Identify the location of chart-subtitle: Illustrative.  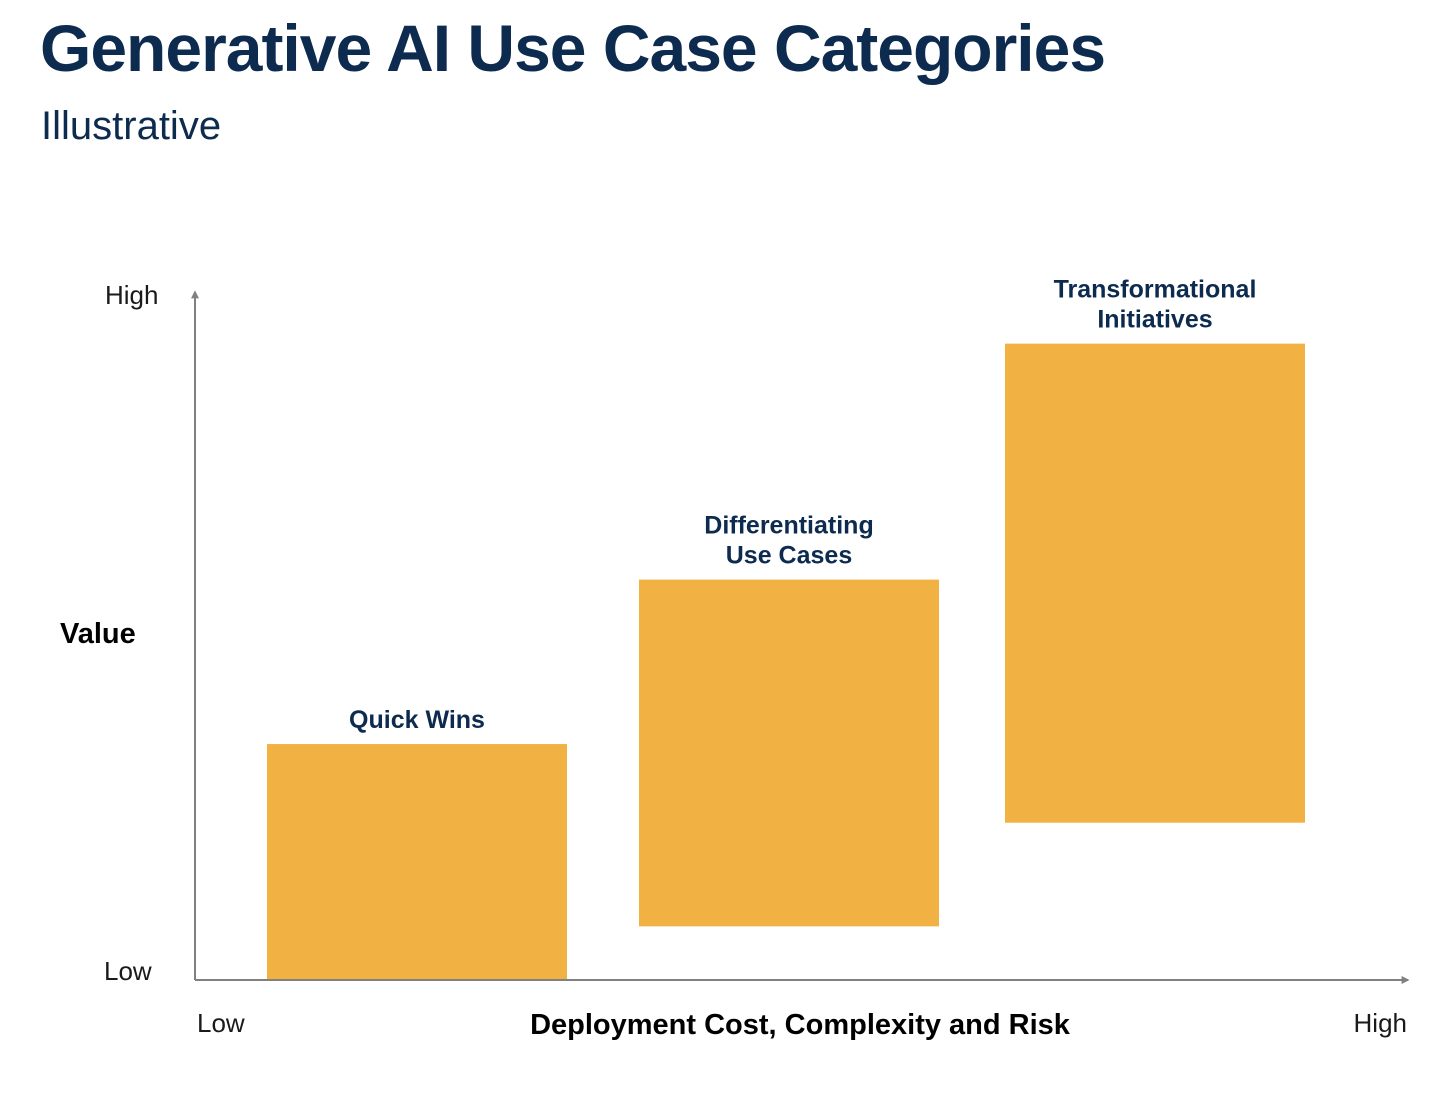
(131, 126).